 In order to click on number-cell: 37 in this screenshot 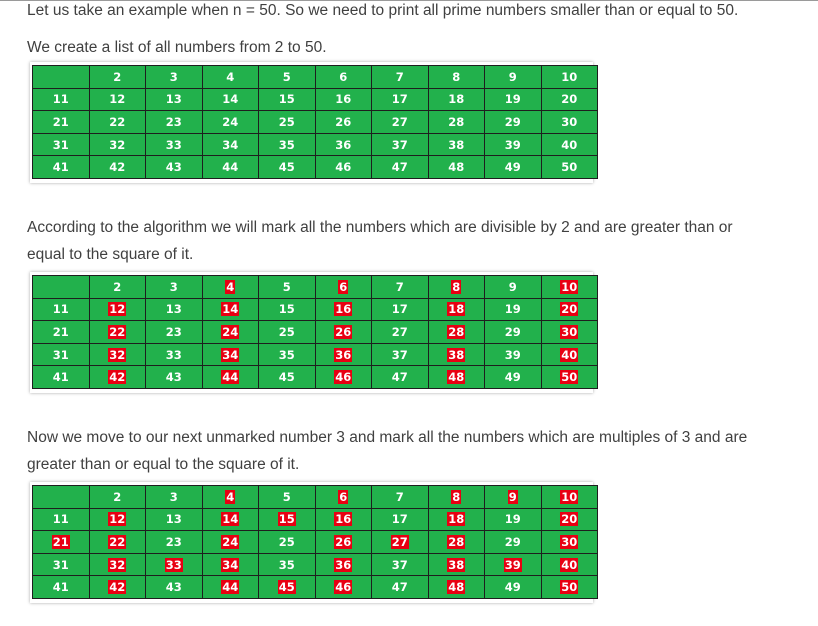, I will do `click(400, 354)`.